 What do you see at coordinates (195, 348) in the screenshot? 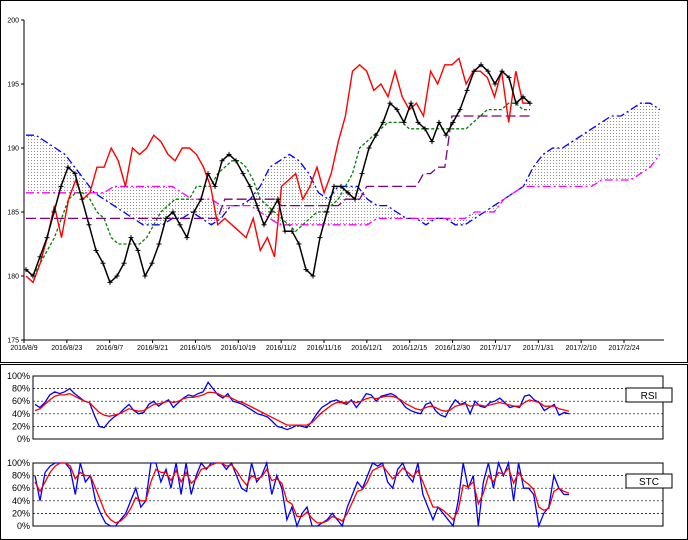
I see `main-x-tick-label: 2016/10/5` at bounding box center [195, 348].